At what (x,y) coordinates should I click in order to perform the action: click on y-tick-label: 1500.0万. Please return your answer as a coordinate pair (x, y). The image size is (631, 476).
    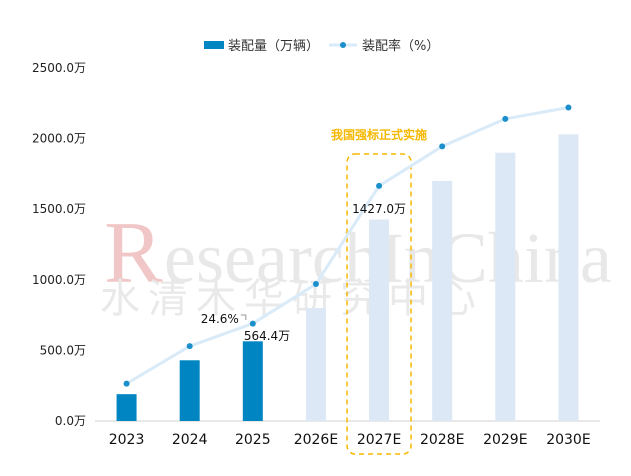
    Looking at the image, I should click on (59, 209).